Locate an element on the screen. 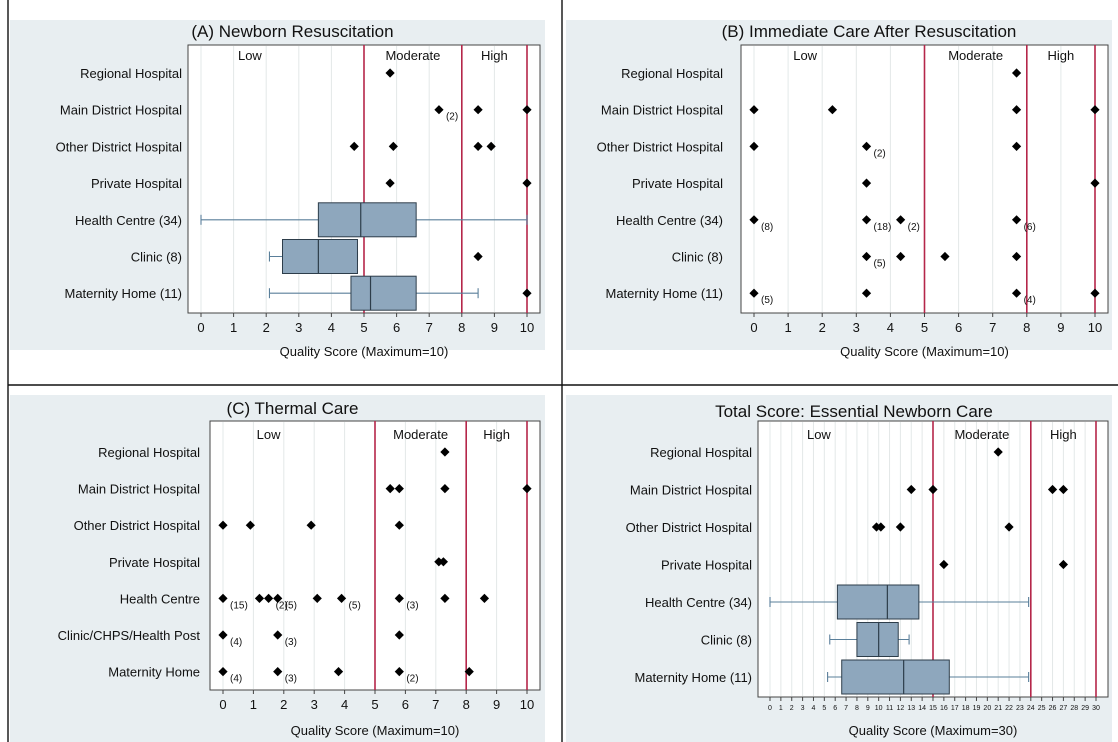  point-count-label: (6) is located at coordinates (1030, 227).